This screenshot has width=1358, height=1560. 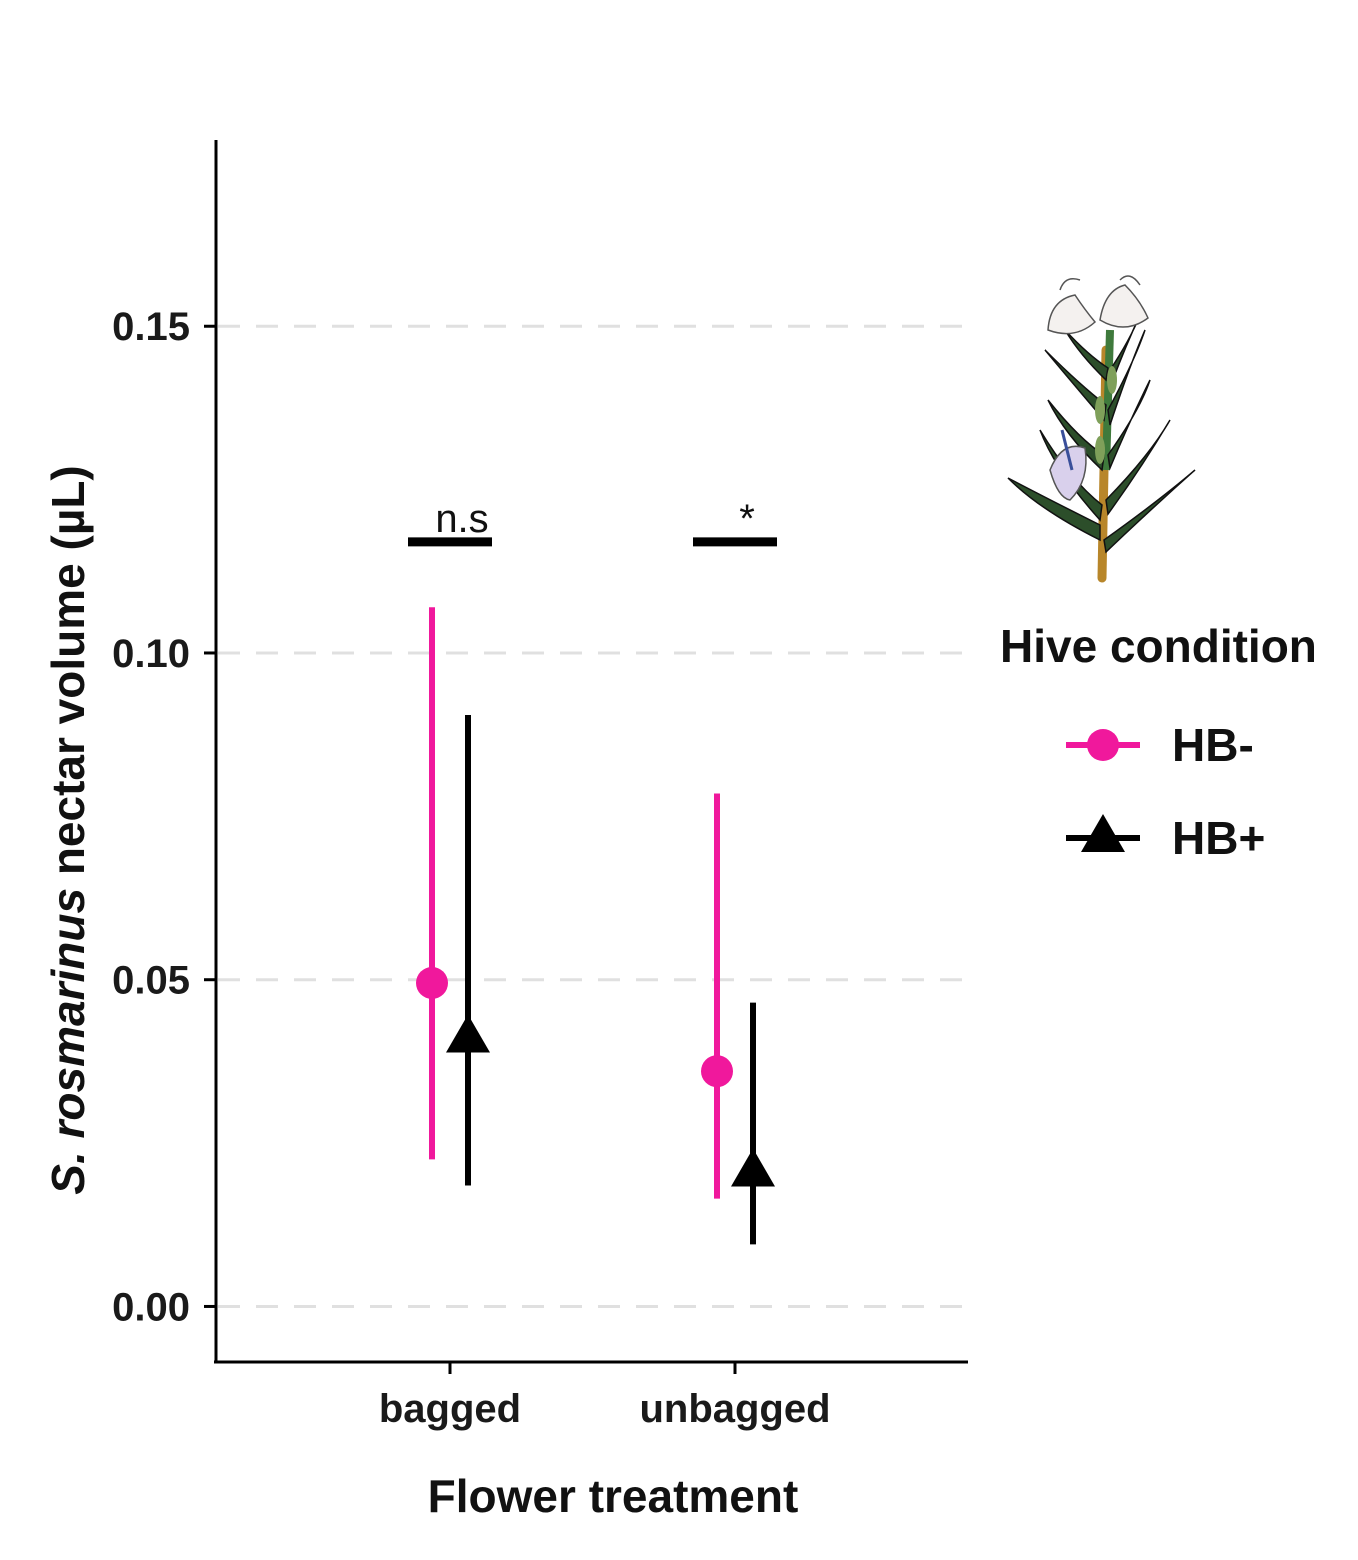 I want to click on x-ticks: bagged unbagged, so click(x=605, y=1396).